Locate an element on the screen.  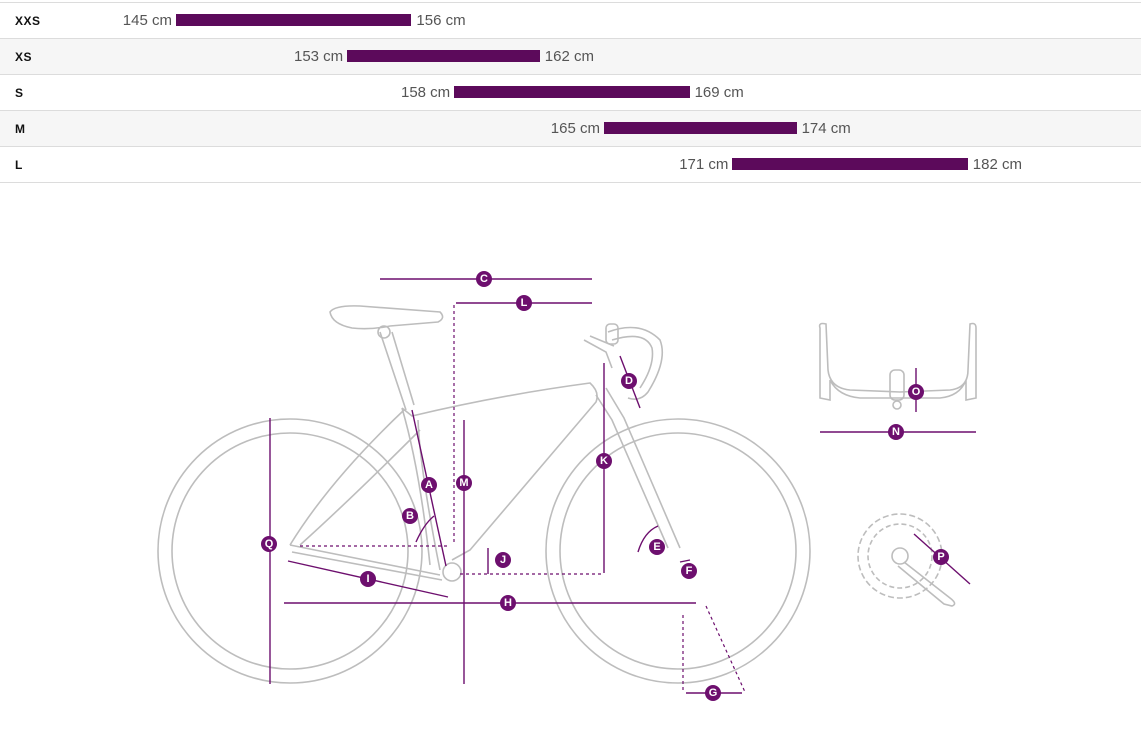
size-row: XS 153 cm 162 cm is located at coordinates (570, 57).